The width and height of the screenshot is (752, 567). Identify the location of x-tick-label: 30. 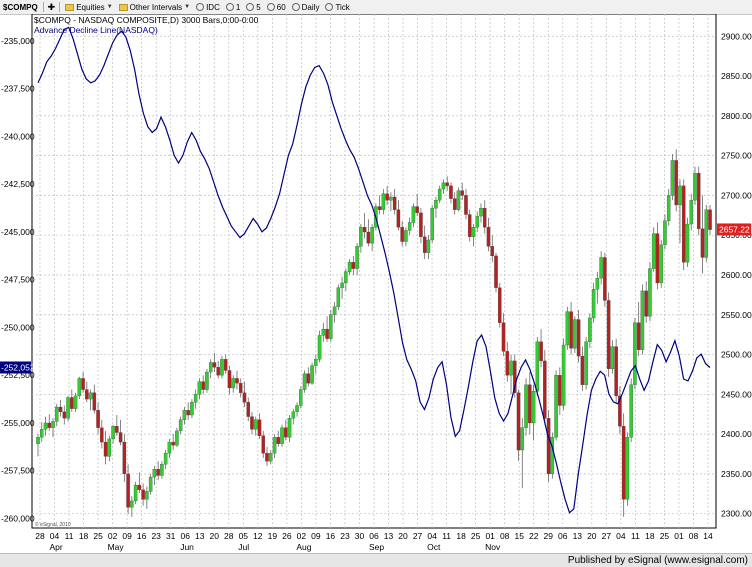
(360, 536).